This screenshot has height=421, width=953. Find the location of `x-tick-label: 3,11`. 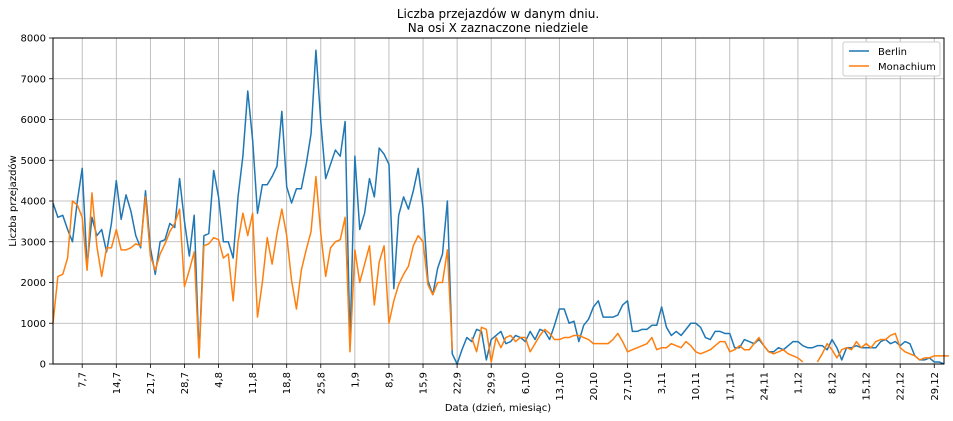

x-tick-label: 3,11 is located at coordinates (662, 383).